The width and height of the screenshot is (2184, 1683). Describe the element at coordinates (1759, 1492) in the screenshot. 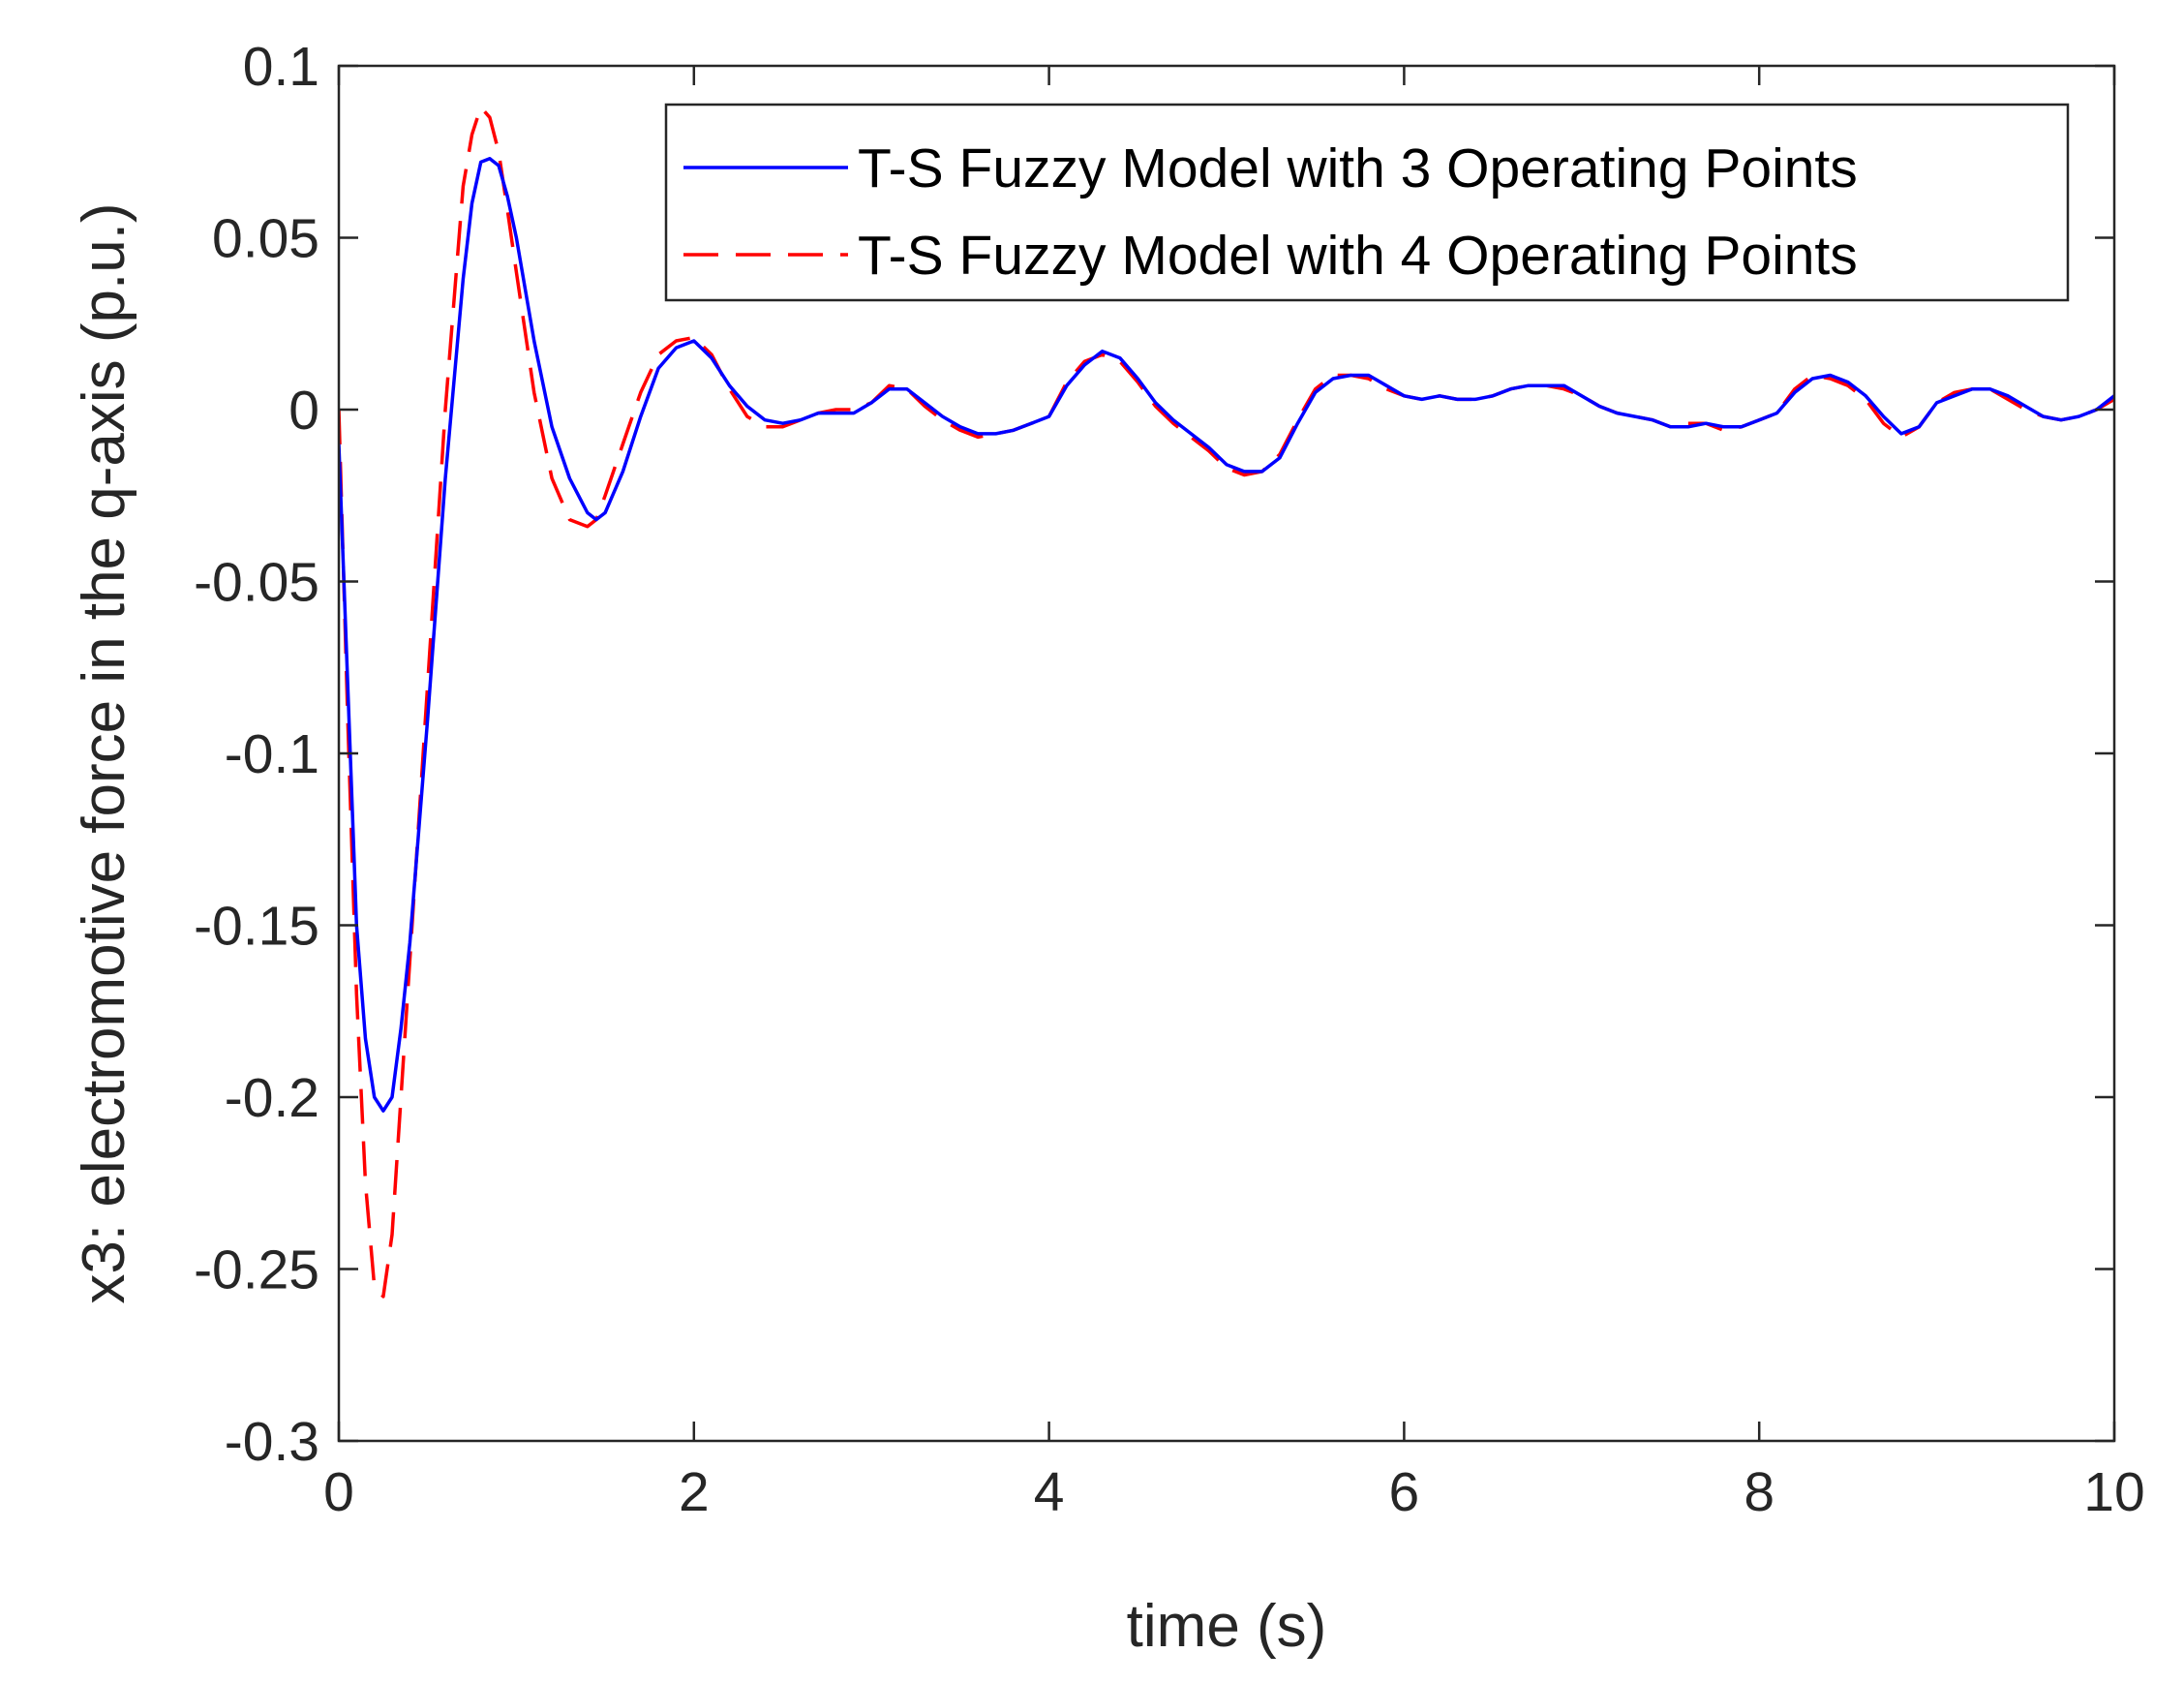

I see `x-tick-label-4: 8` at that location.